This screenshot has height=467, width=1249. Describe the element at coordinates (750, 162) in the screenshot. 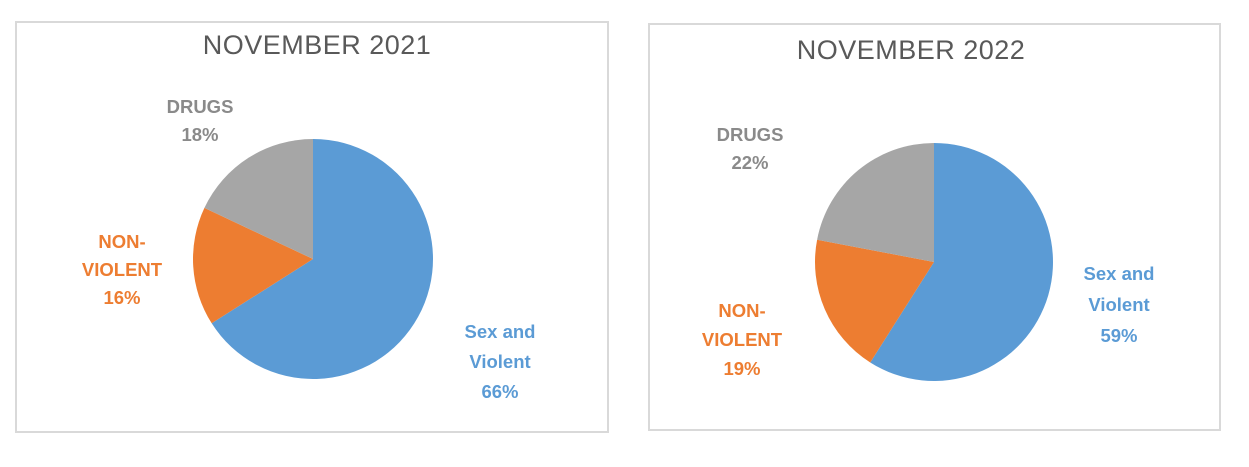

I see `data-label-line: 22%` at that location.